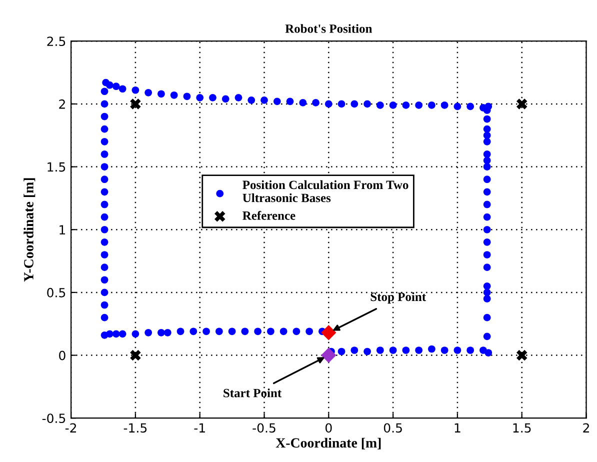 Image resolution: width=597 pixels, height=462 pixels. What do you see at coordinates (522, 428) in the screenshot?
I see `x-tick-label: 1.5` at bounding box center [522, 428].